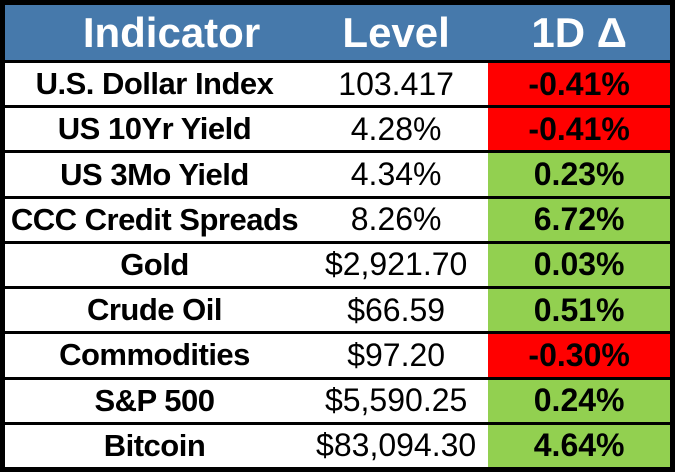  I want to click on header-row: Indicator Level 1D Δ, so click(337, 32).